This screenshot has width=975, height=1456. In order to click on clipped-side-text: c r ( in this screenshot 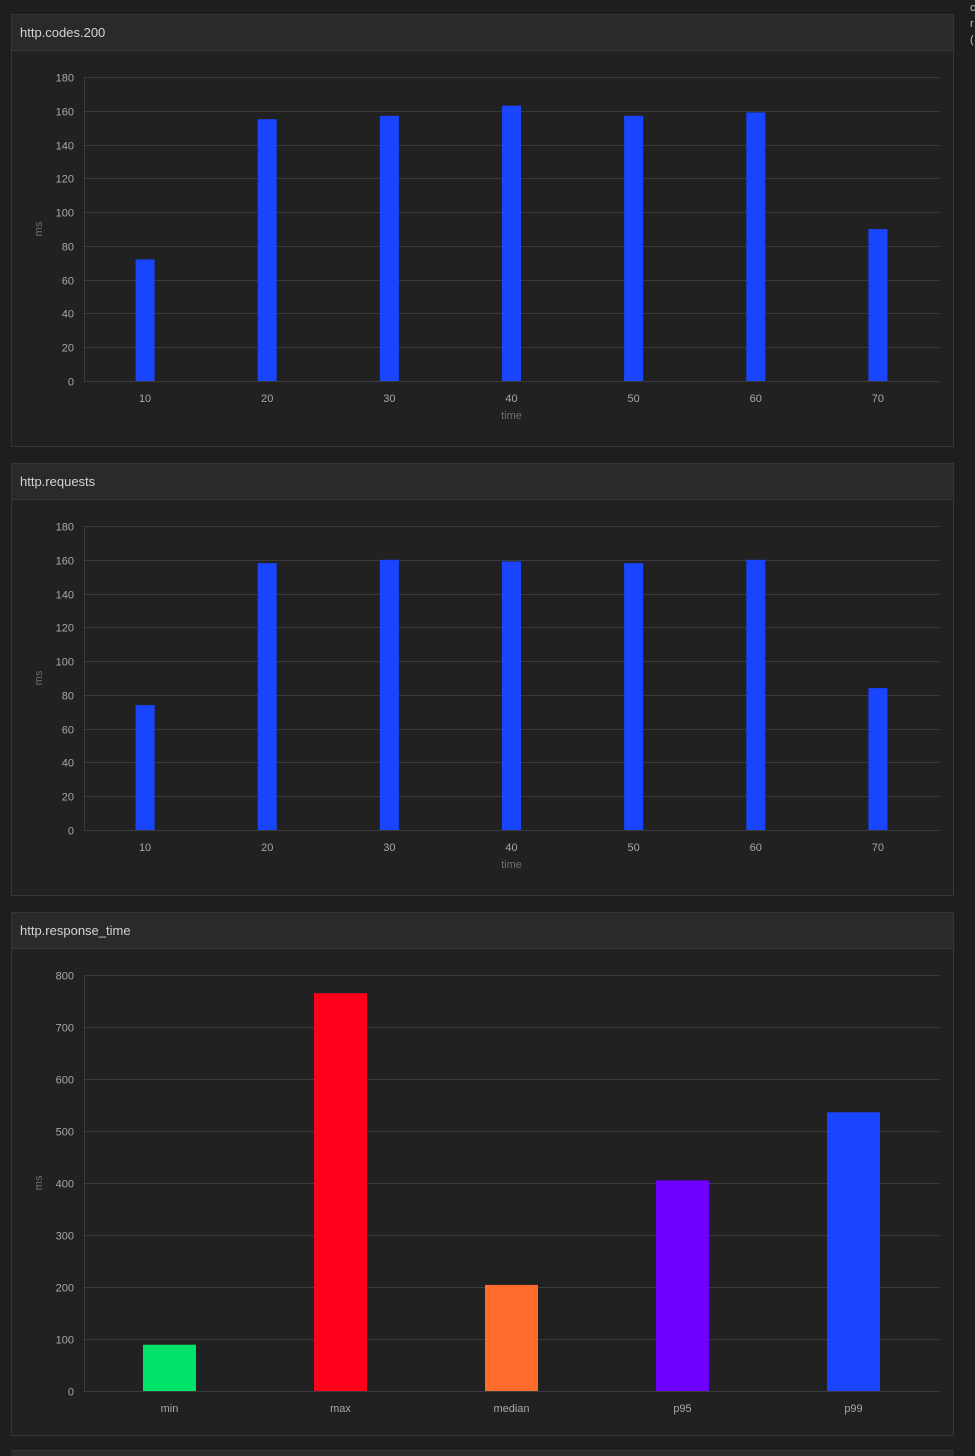, I will do `click(972, 24)`.